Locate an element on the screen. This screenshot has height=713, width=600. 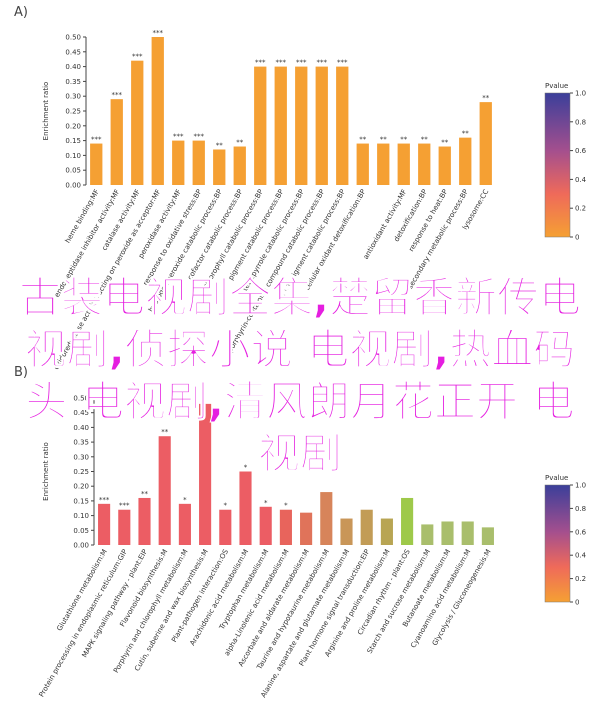
colorbar-tick-label: 1.0 is located at coordinates (580, 94).